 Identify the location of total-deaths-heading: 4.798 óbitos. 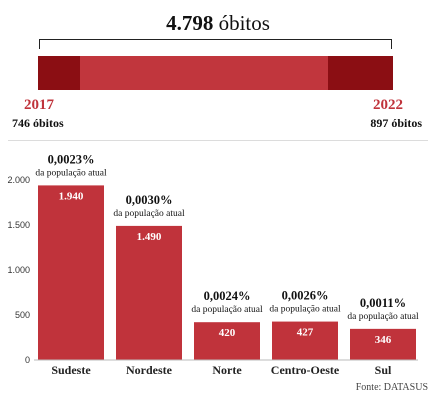
(218, 23).